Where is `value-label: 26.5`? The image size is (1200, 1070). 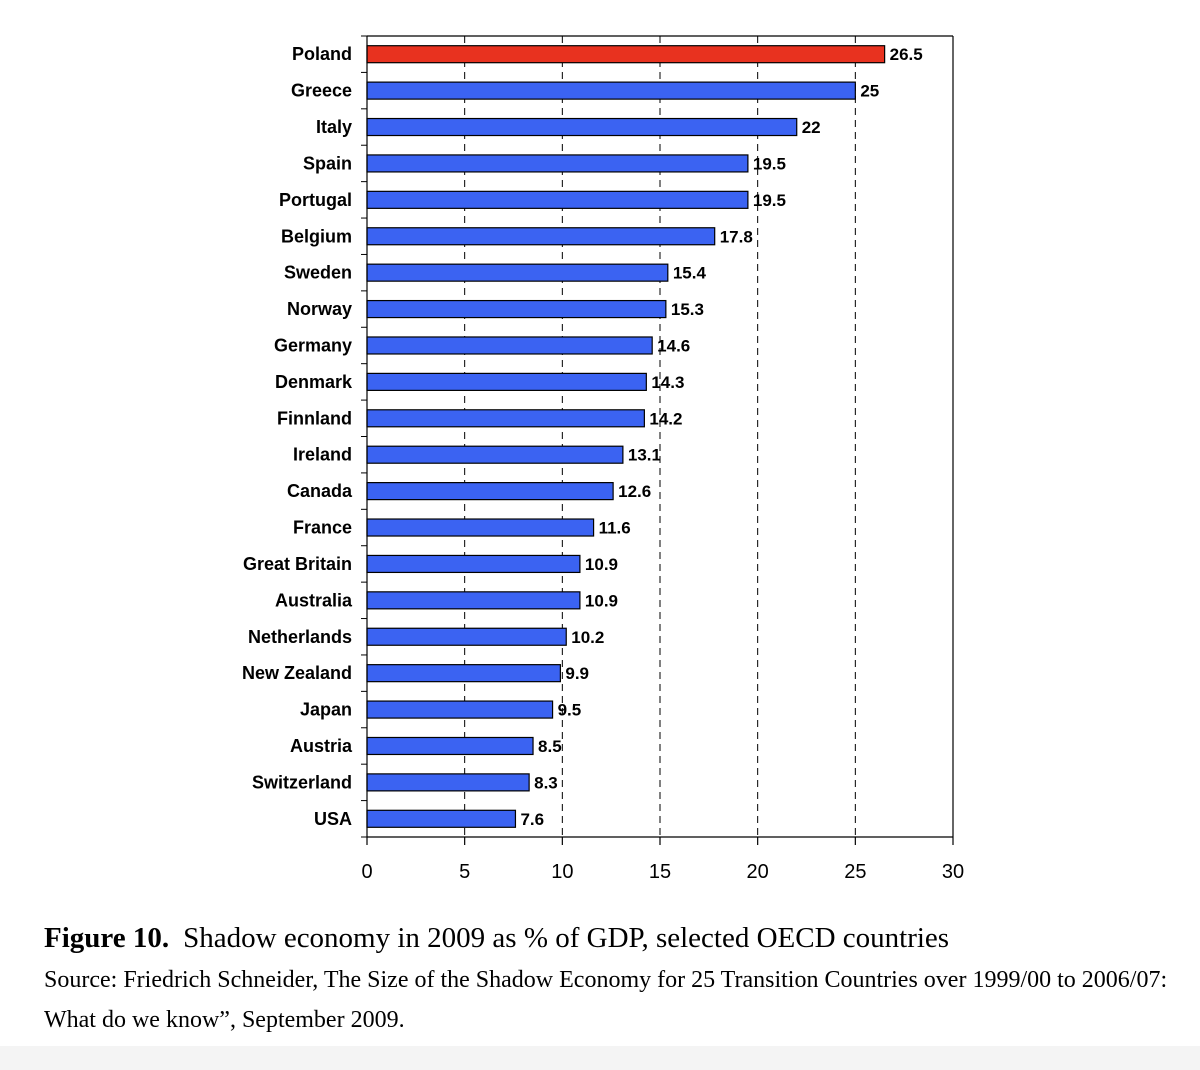
value-label: 26.5 is located at coordinates (906, 54).